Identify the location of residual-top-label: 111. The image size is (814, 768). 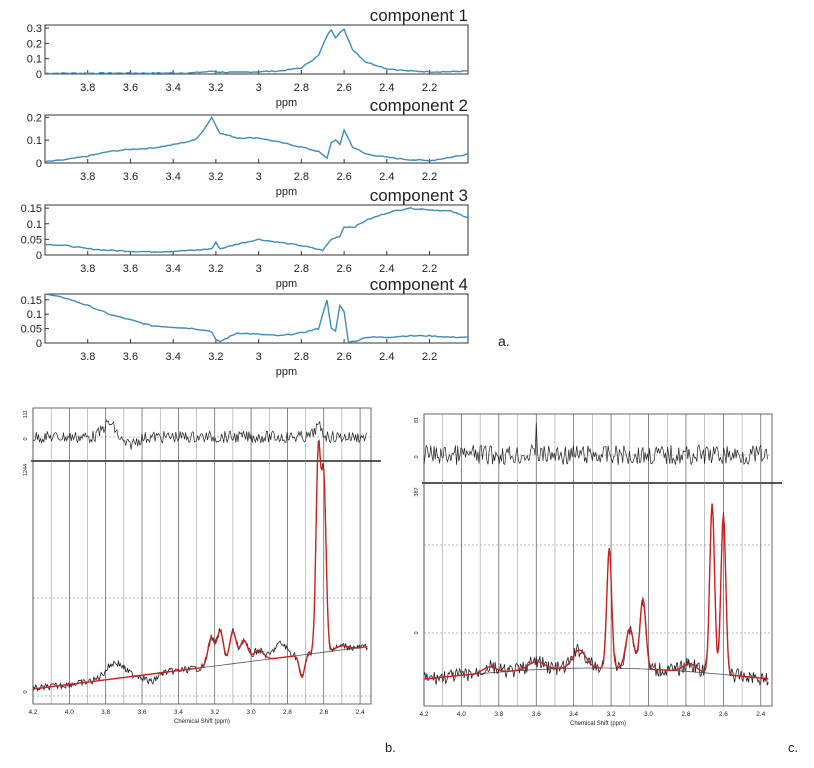
(26, 414).